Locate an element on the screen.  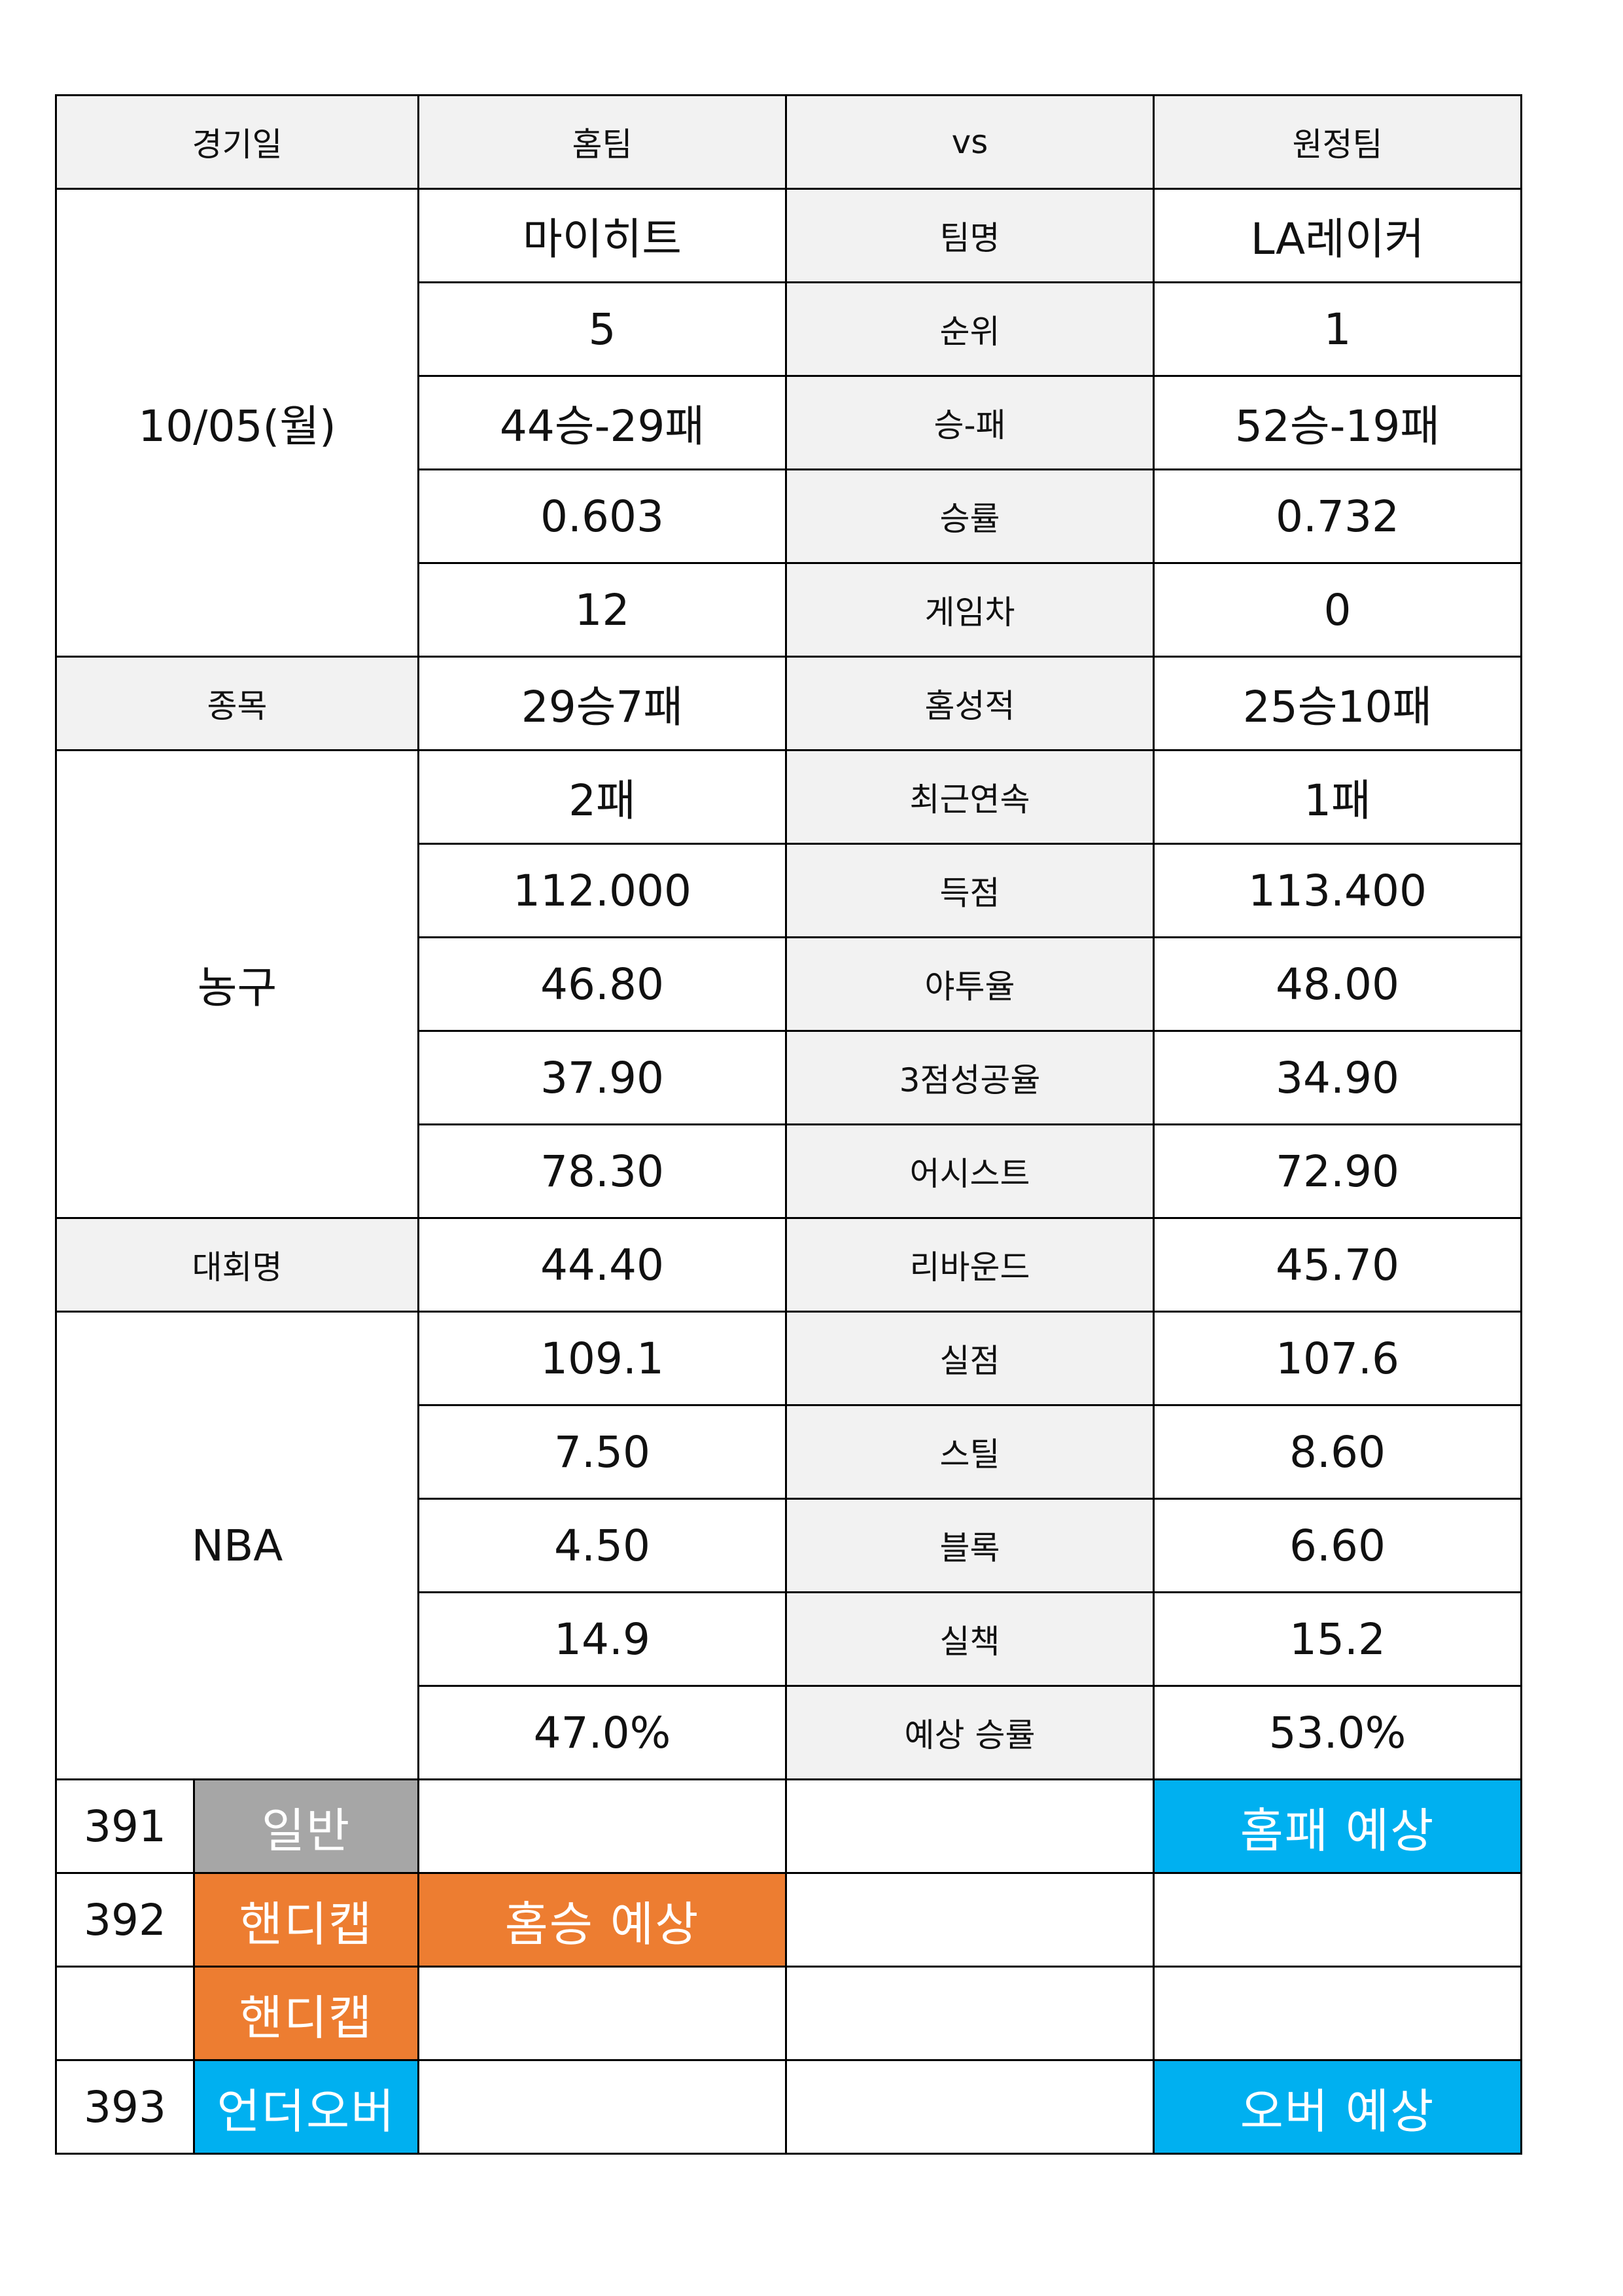
home-stat-value: 2패 is located at coordinates (602, 797).